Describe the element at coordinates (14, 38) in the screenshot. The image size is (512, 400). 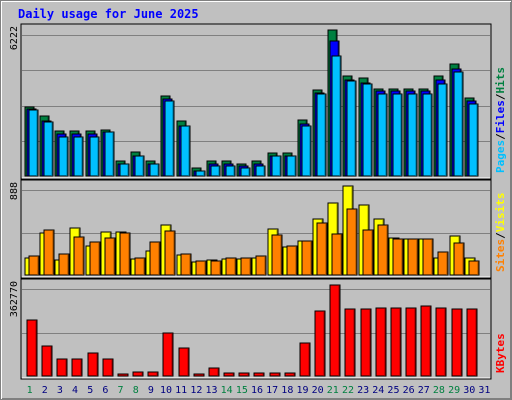
I see `axis-max-label-pages-files-hits: 6222` at that location.